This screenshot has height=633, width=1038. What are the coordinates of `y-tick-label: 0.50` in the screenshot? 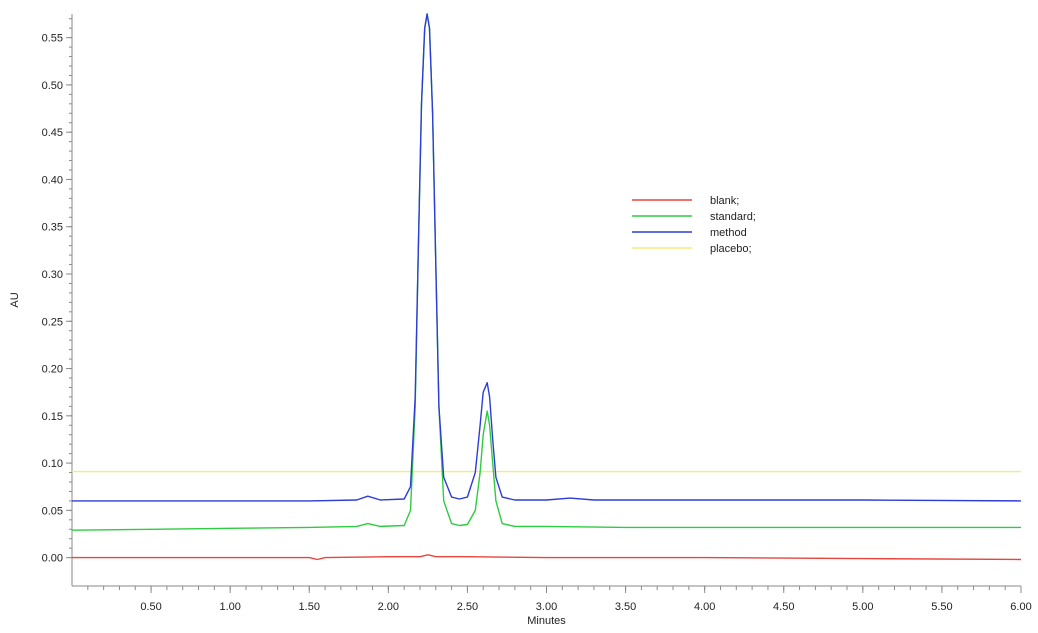 It's located at (52, 86).